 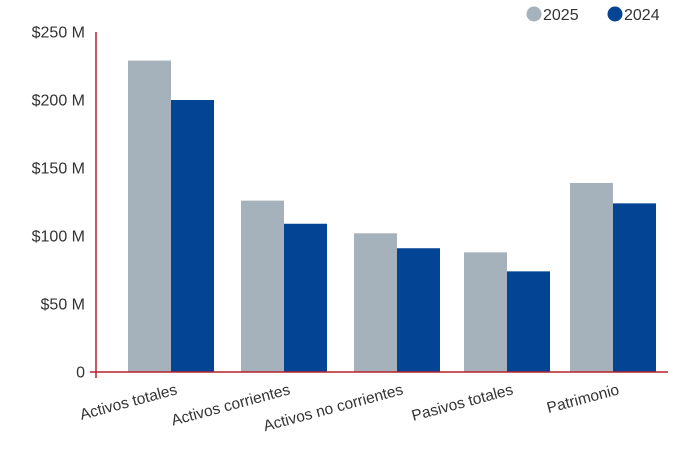 I want to click on y-axis-ticks: 0 $50 M $100 M $150 M $200 M $250 M, so click(x=58, y=203).